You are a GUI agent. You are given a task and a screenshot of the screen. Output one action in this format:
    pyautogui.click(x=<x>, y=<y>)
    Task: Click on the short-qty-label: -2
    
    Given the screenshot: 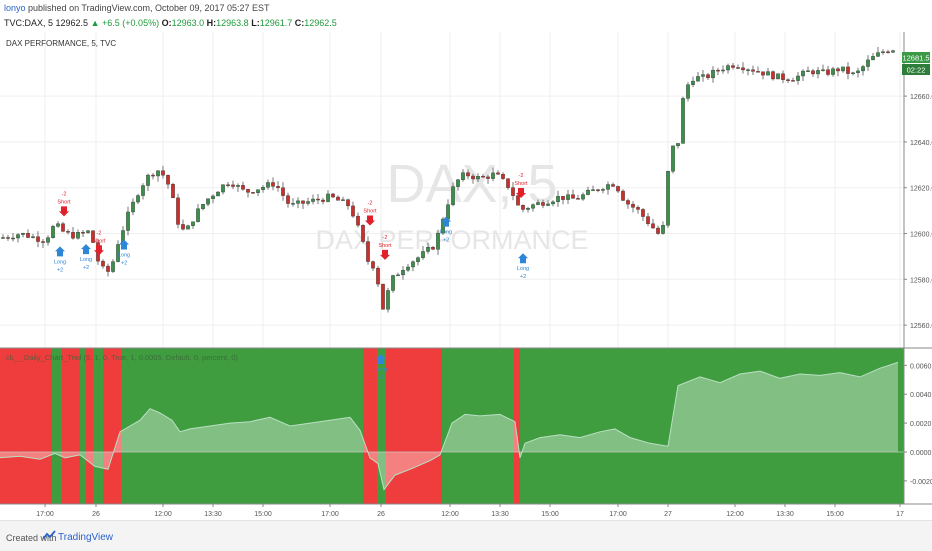 What is the action you would take?
    pyautogui.click(x=370, y=204)
    